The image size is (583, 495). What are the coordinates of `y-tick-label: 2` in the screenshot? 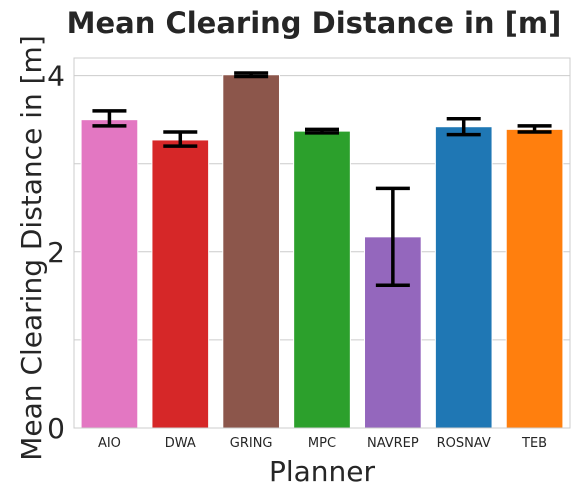 It's located at (56, 252).